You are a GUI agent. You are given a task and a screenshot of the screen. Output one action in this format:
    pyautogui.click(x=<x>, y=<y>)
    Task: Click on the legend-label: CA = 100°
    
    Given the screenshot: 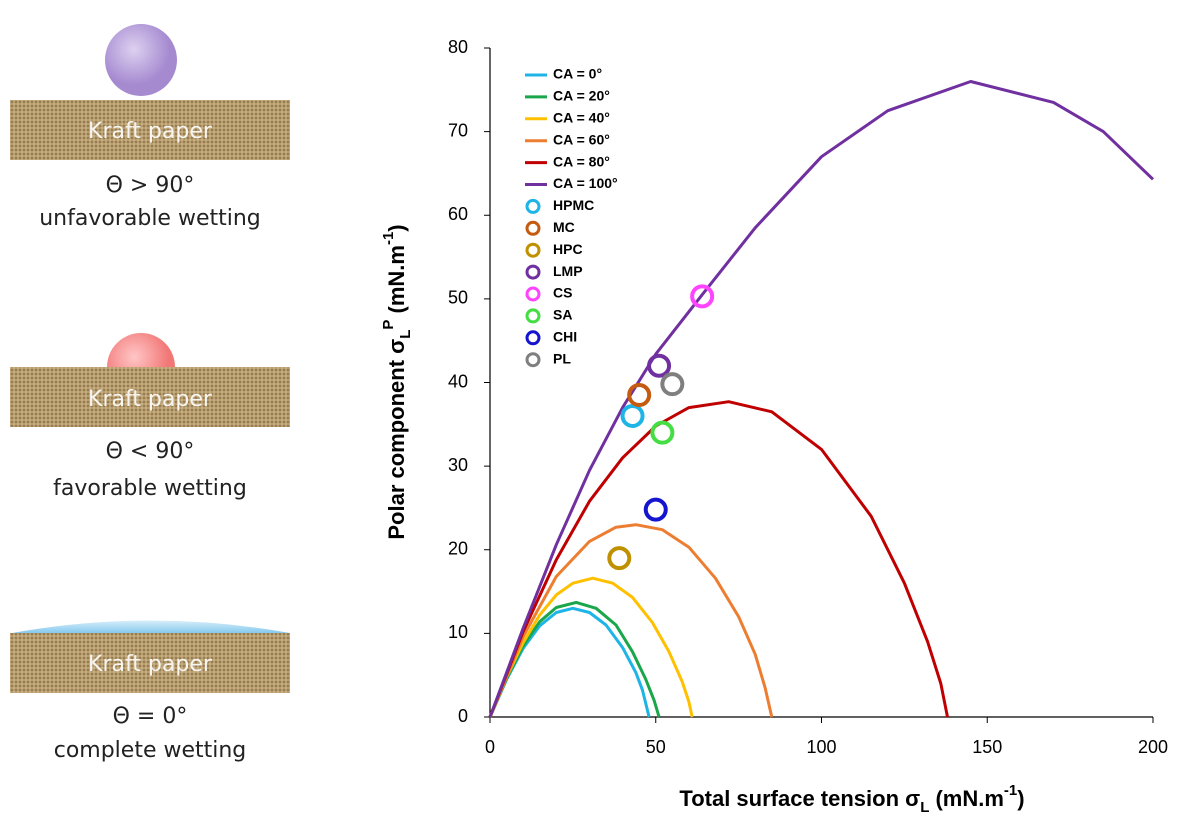 What is the action you would take?
    pyautogui.click(x=585, y=183)
    